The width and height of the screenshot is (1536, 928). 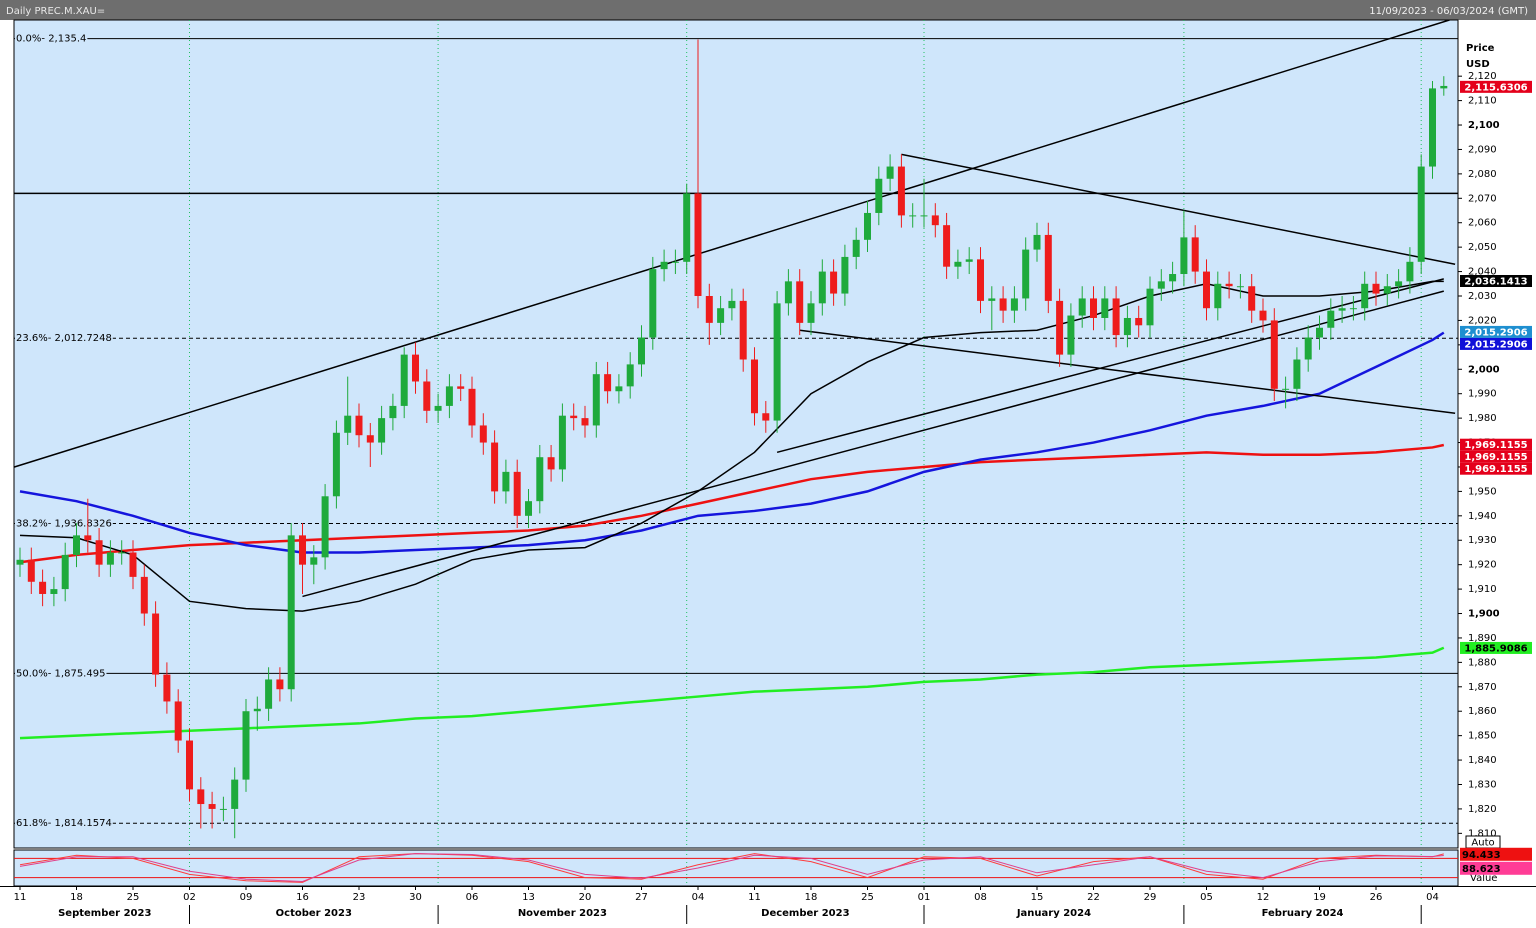 I want to click on y-tick-label: 2,100, so click(x=1484, y=125).